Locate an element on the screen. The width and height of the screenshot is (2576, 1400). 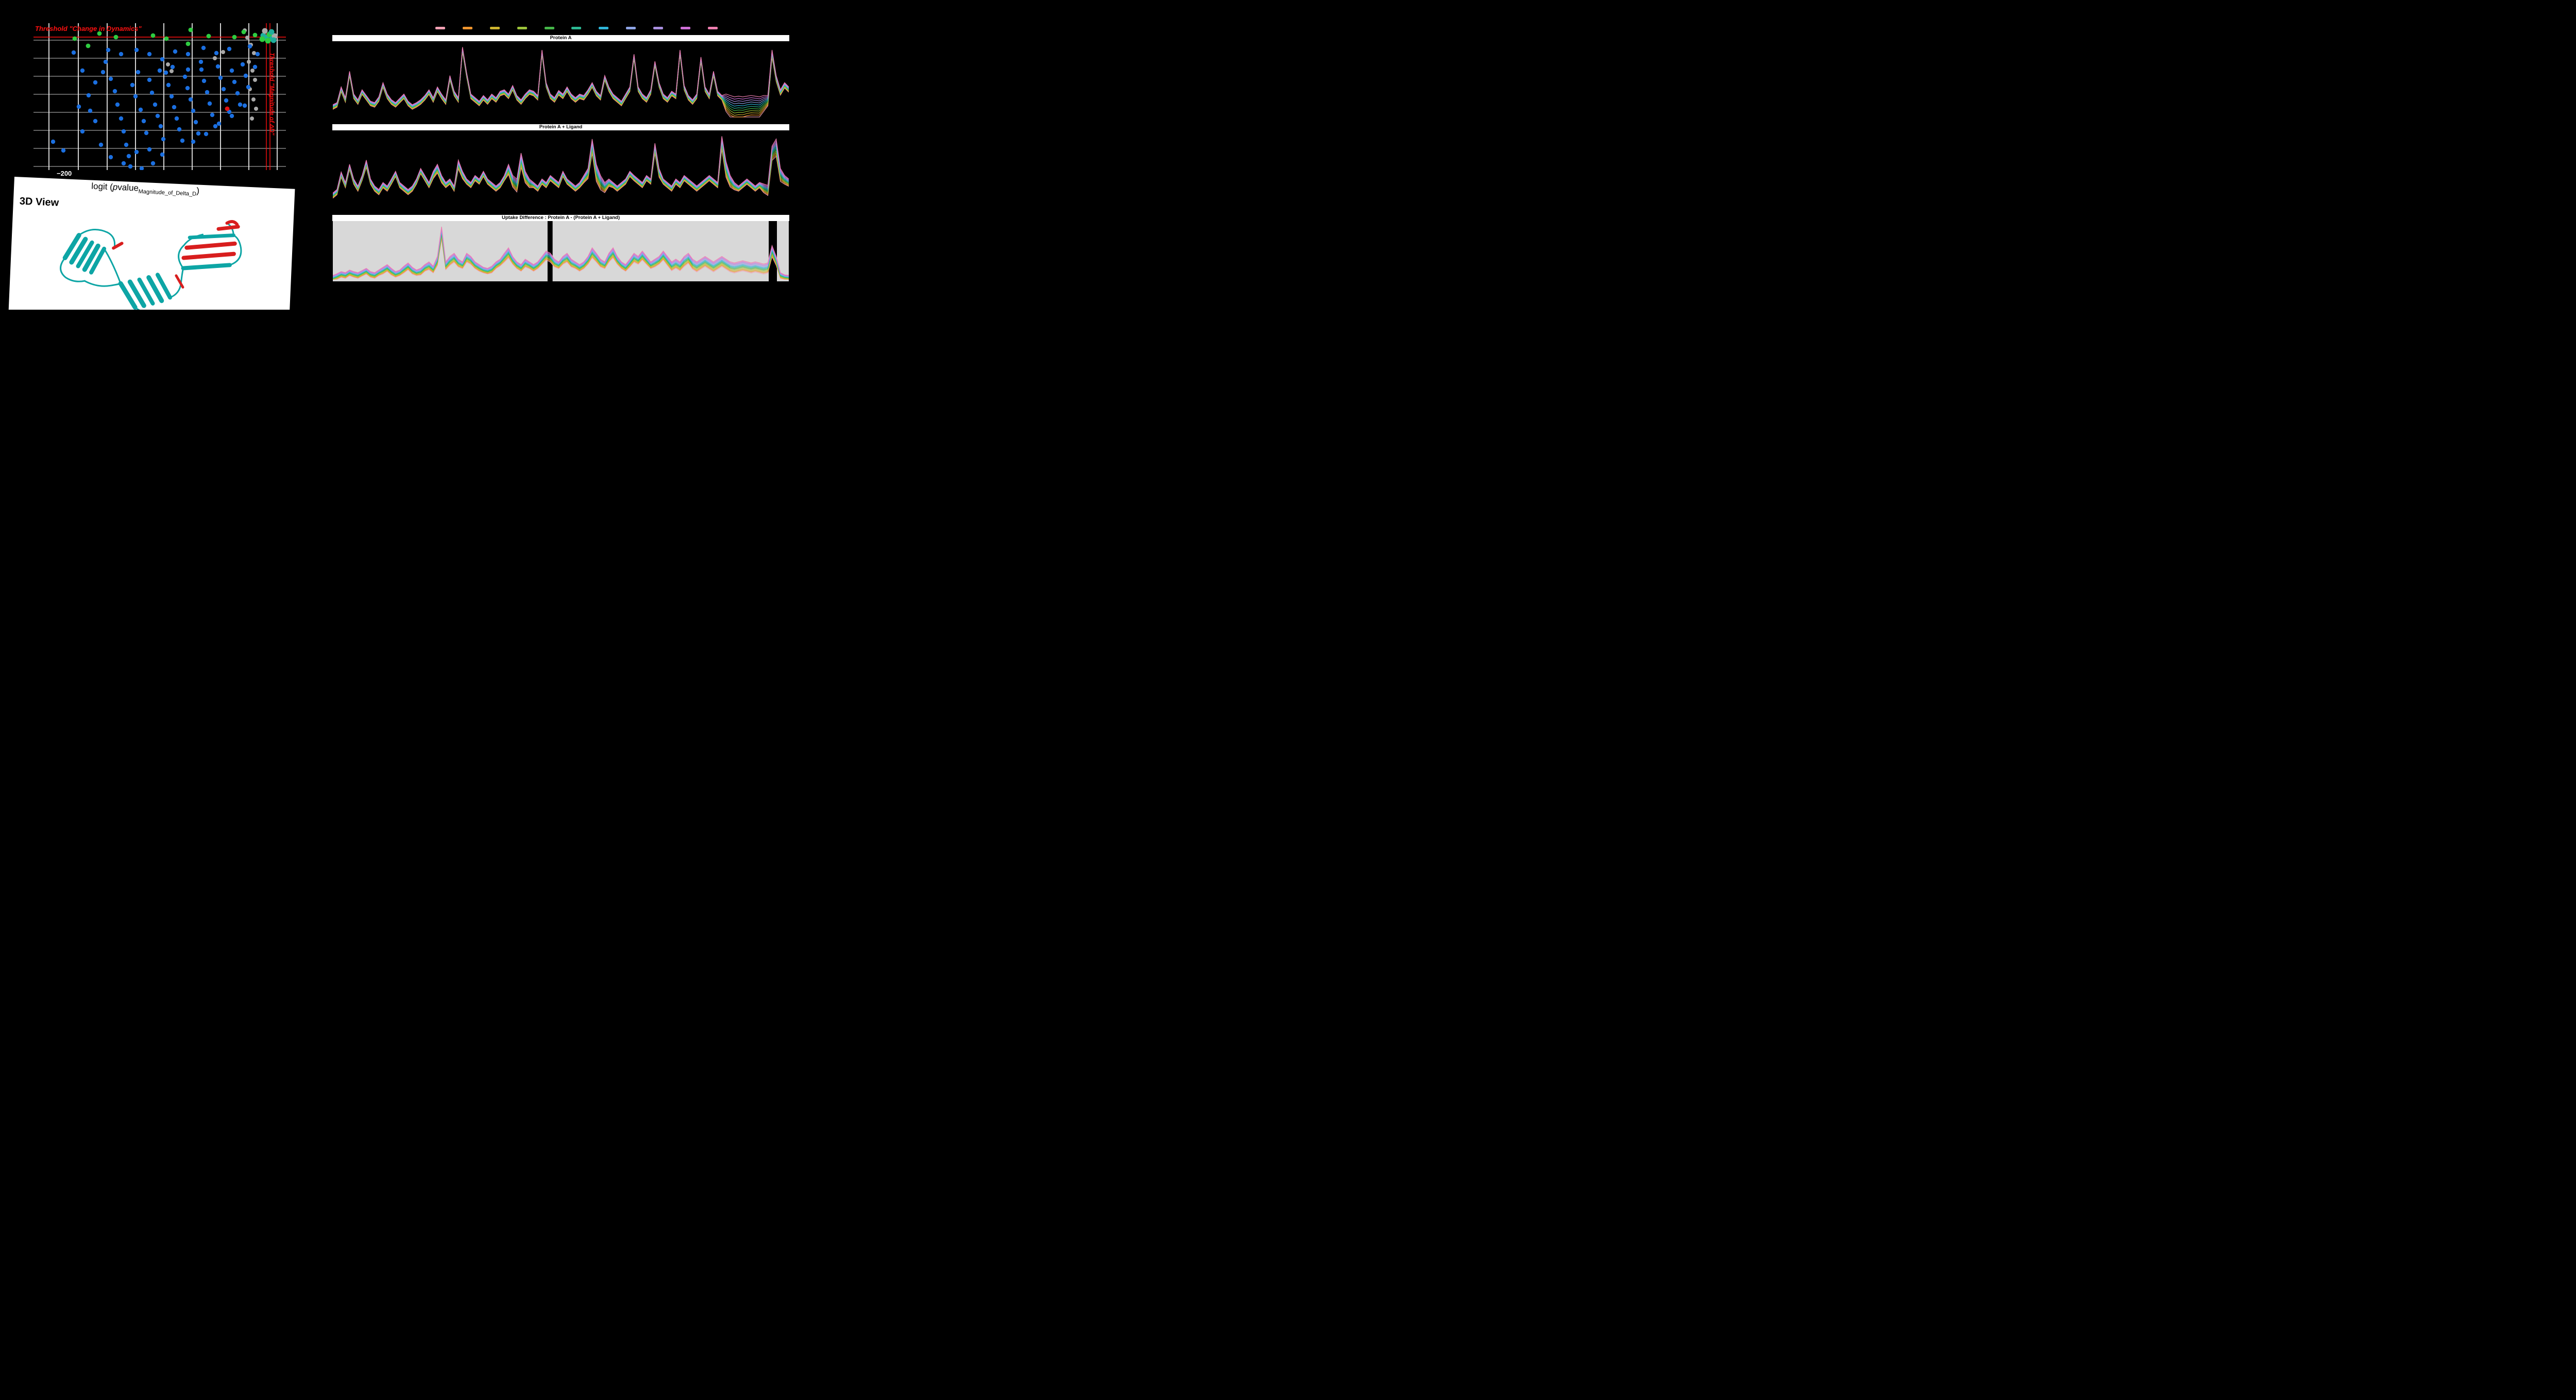
volcano-scatter-svg is located at coordinates (159, 97).